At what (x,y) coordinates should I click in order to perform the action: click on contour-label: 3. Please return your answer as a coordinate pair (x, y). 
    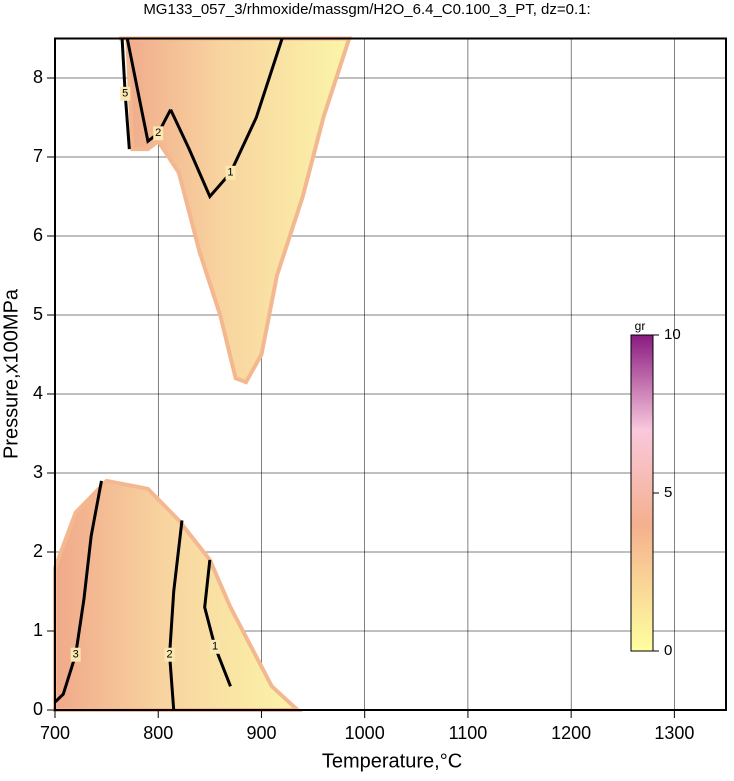
    Looking at the image, I should click on (76, 655).